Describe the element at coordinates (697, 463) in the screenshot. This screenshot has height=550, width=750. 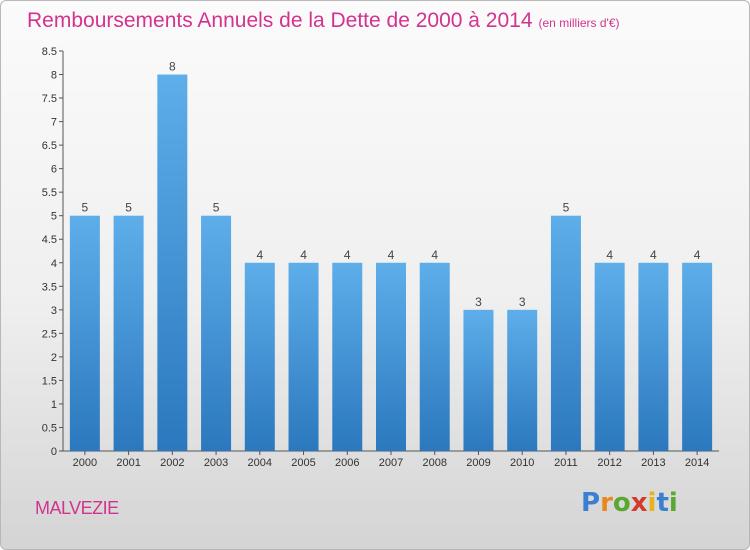
I see `x-tick-label: 2014` at that location.